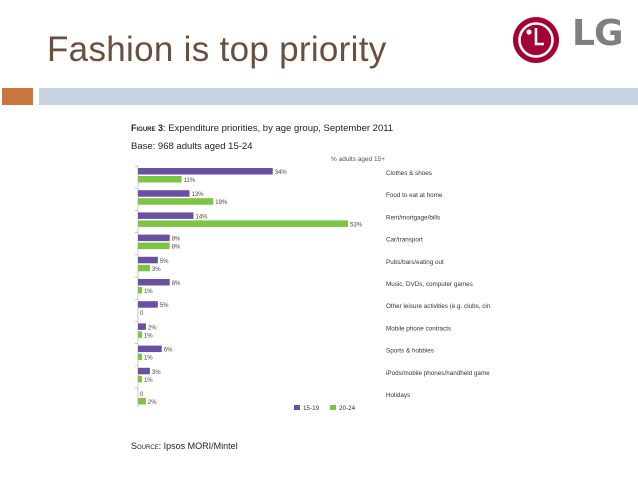  I want to click on data-label: 11%, so click(190, 181).